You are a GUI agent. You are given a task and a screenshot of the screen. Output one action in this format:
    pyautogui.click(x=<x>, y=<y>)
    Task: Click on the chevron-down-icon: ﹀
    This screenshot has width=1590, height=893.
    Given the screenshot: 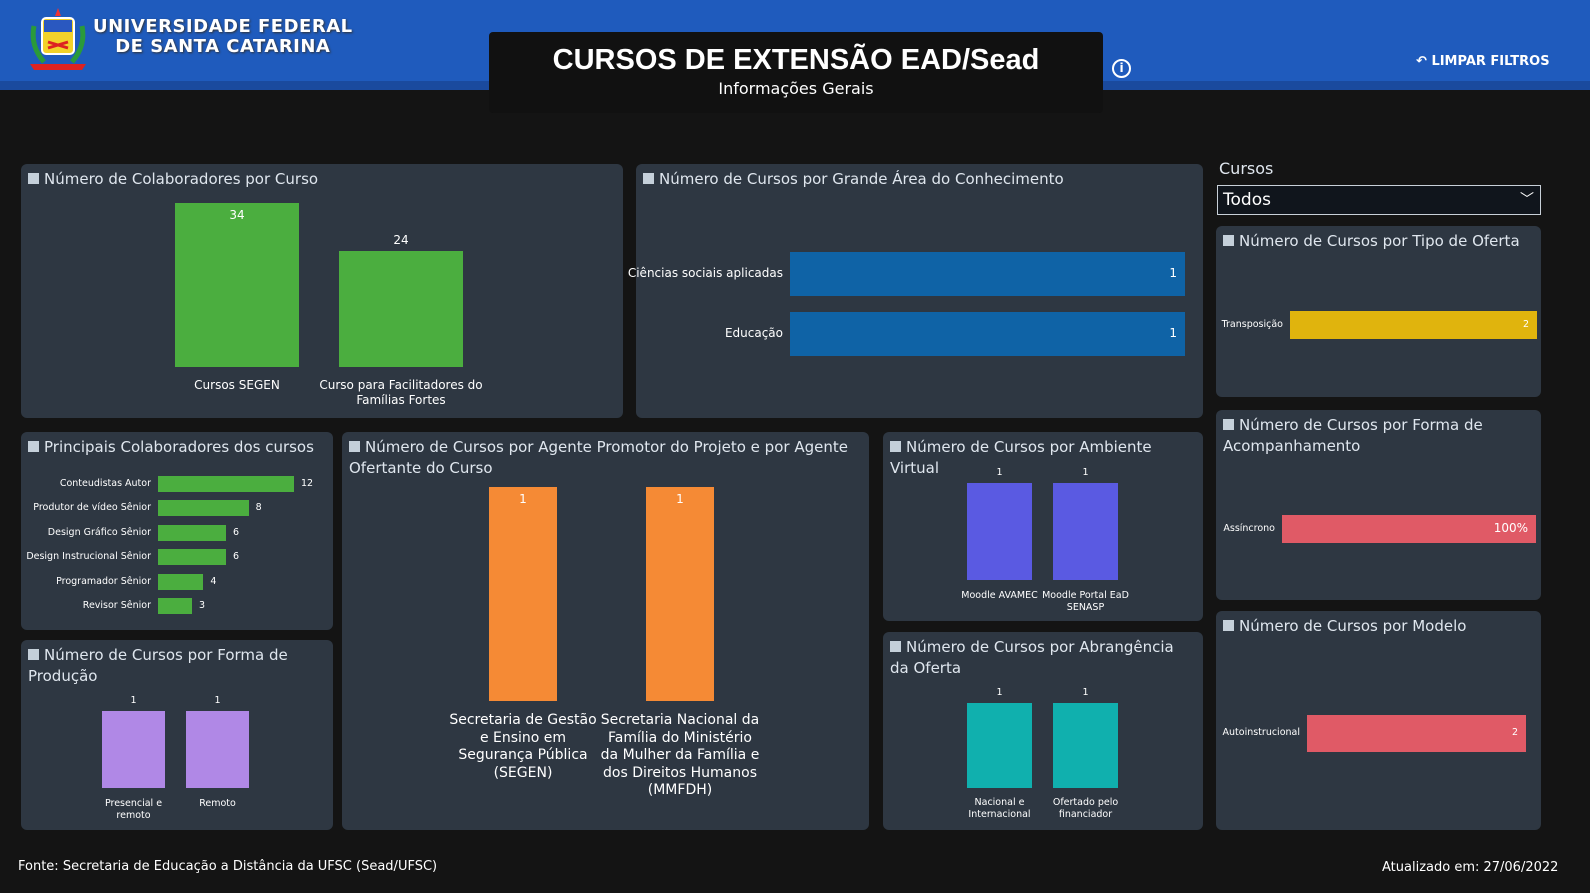 What is the action you would take?
    pyautogui.click(x=1527, y=200)
    